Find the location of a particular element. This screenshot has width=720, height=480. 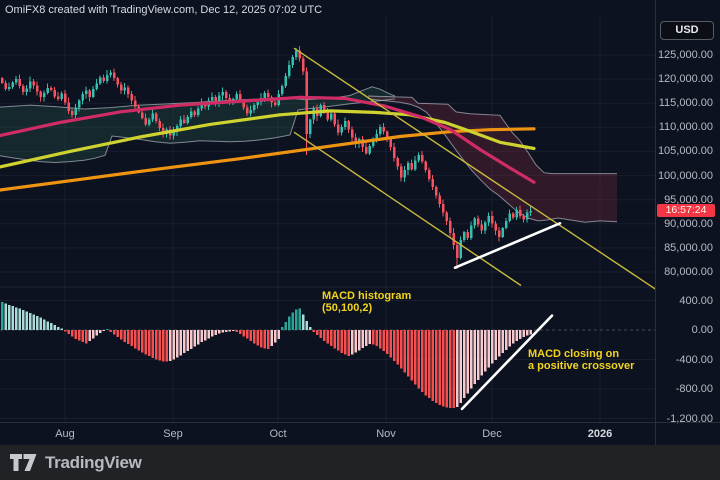

ma-pink-line is located at coordinates (268, 139).